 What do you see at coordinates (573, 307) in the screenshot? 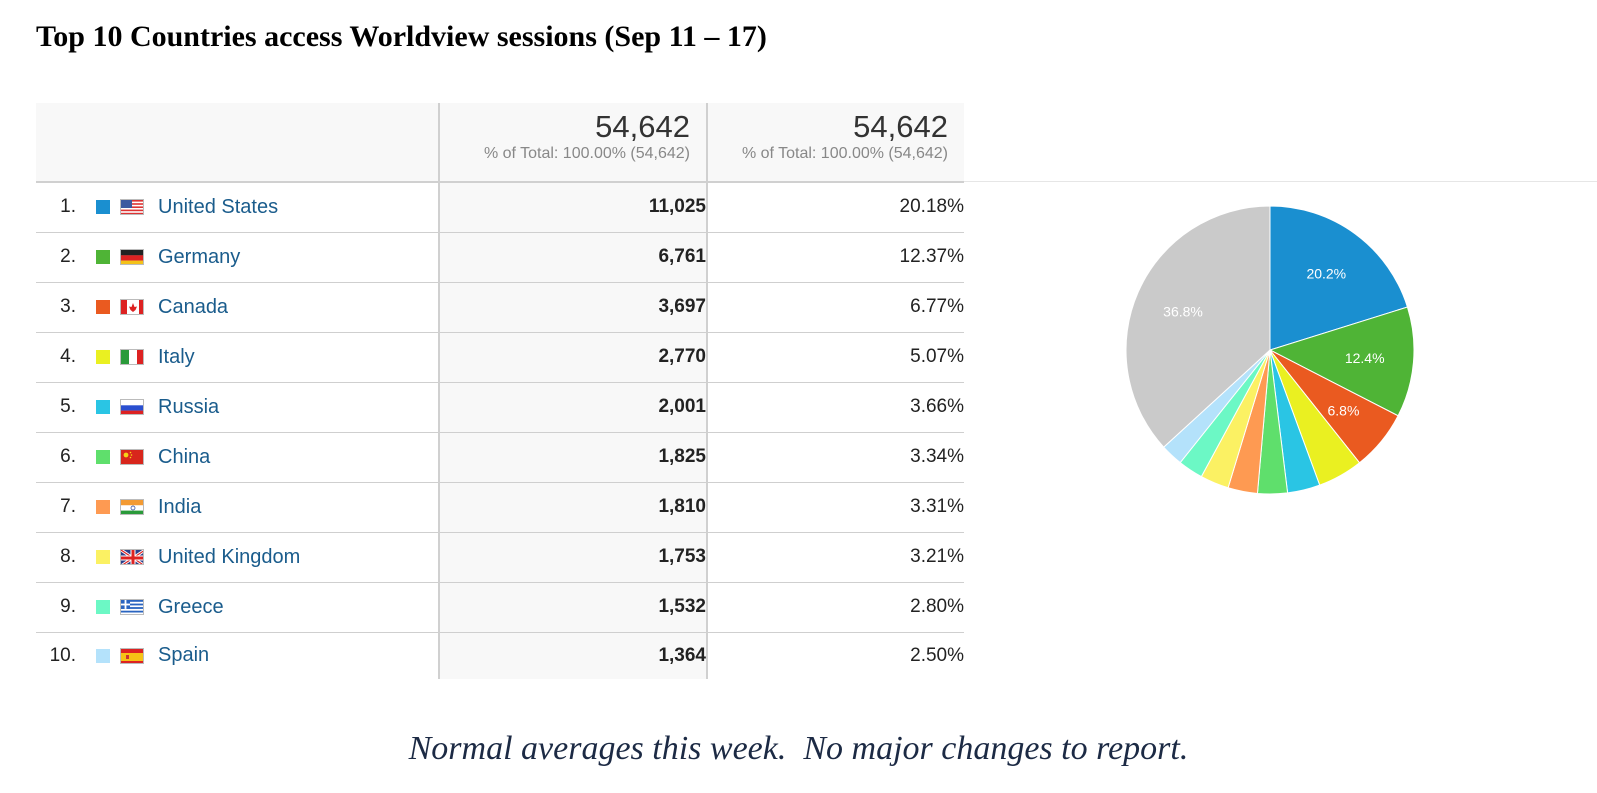
I see `sessions-value: 3,697` at bounding box center [573, 307].